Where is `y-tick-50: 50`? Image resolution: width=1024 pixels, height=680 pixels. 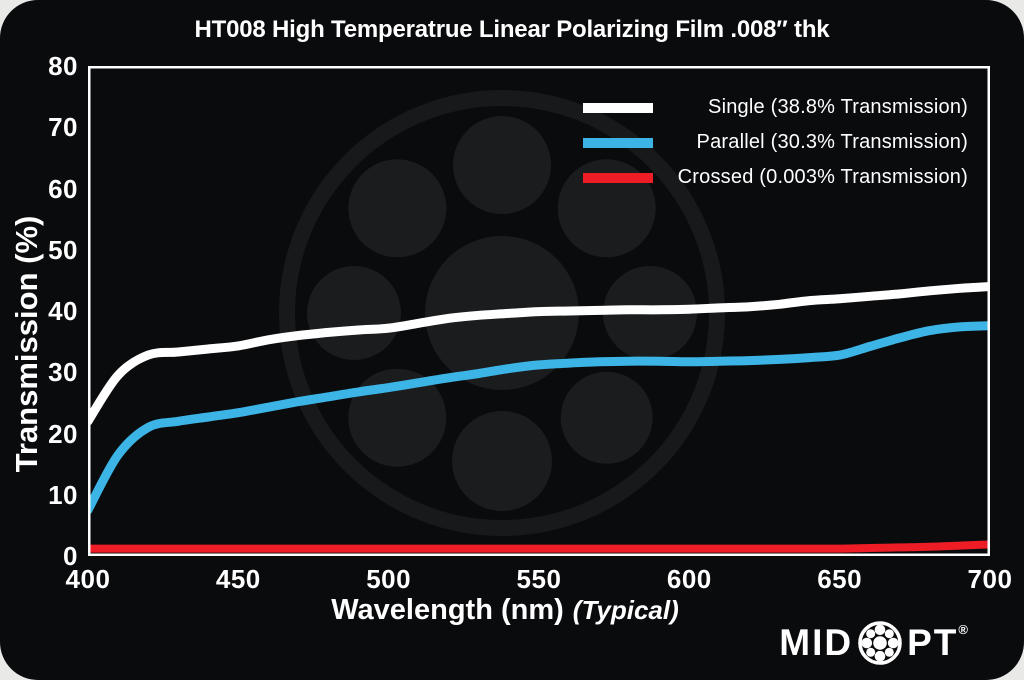 y-tick-50: 50 is located at coordinates (63, 249).